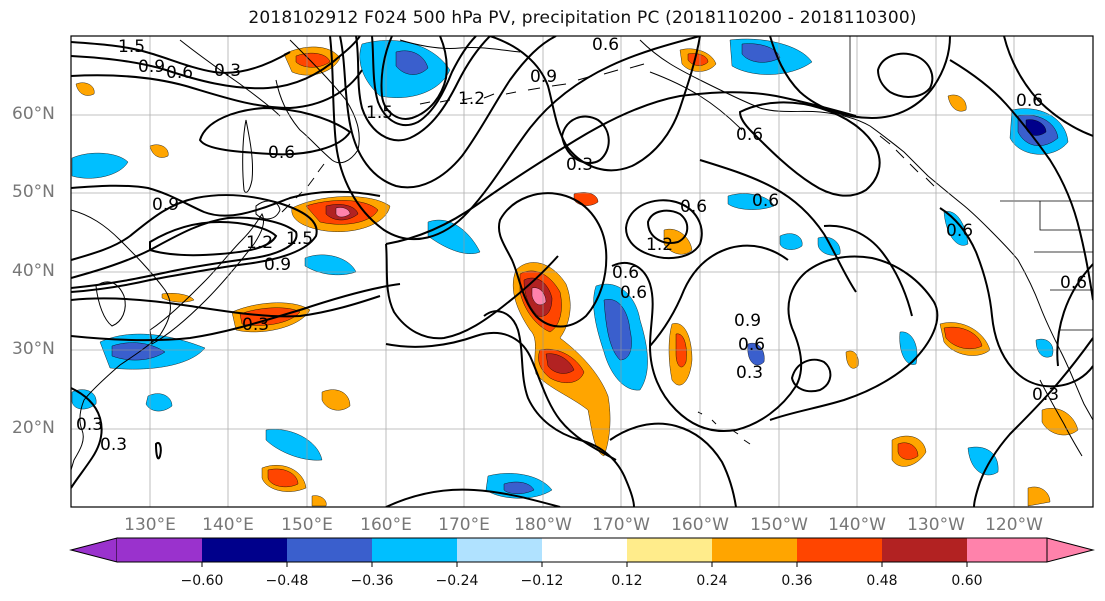  I want to click on lat-label: 20°N, so click(33, 428).